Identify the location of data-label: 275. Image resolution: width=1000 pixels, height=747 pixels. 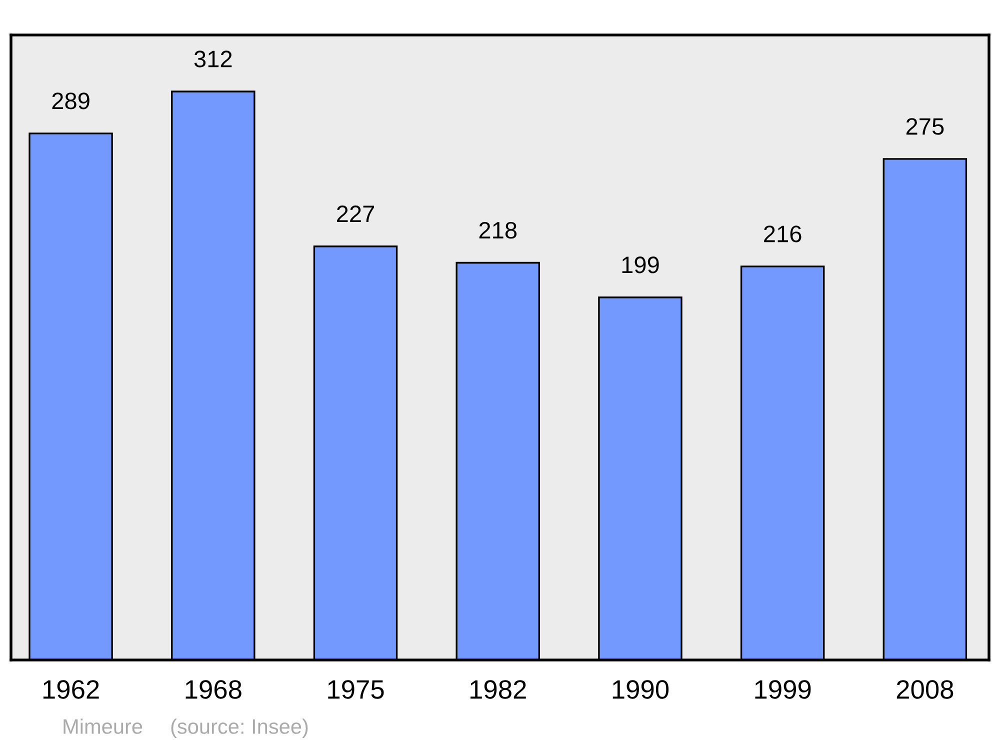
(925, 126).